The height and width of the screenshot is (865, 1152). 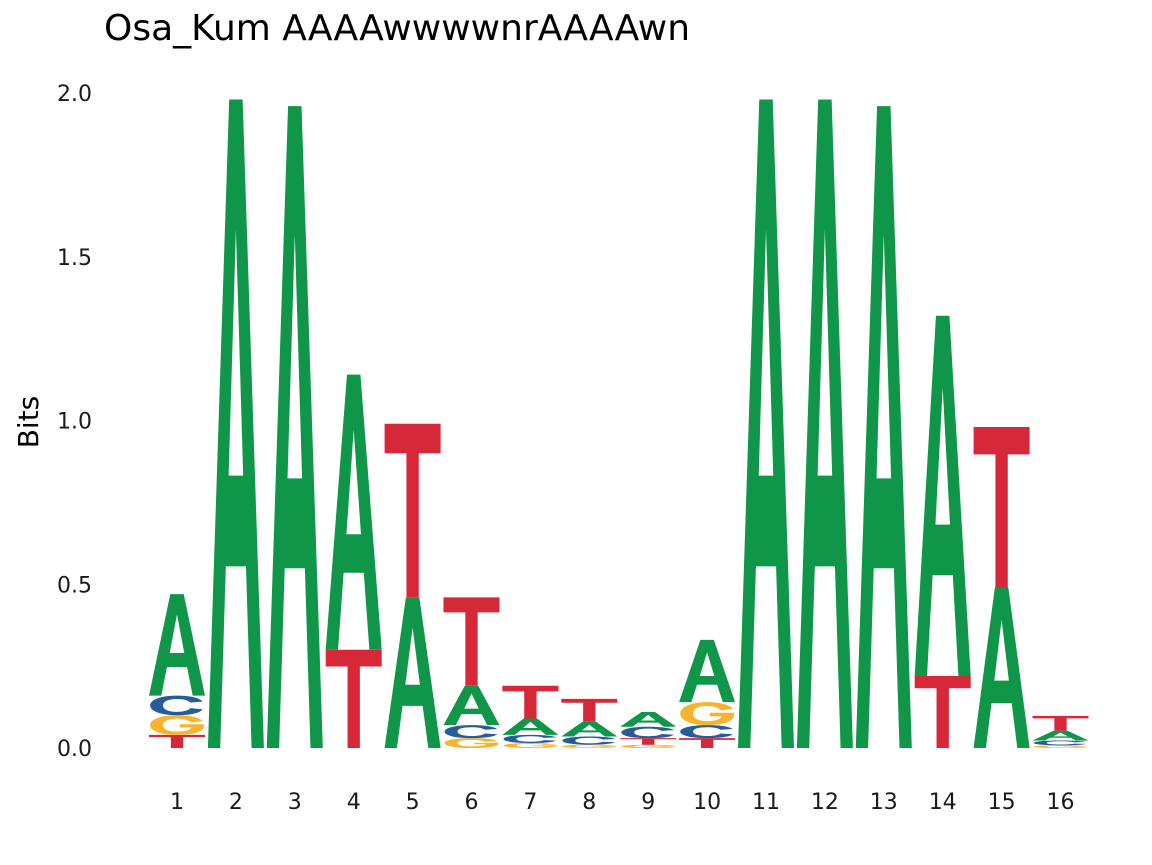 What do you see at coordinates (766, 802) in the screenshot?
I see `x-tick-label: 11` at bounding box center [766, 802].